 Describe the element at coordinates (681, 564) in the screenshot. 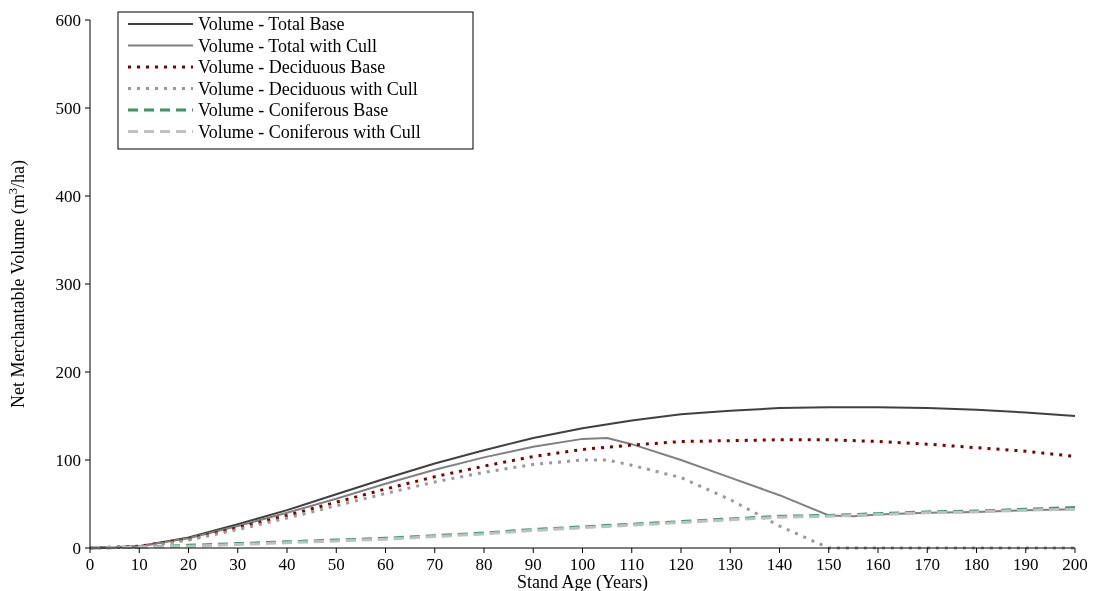

I see `x-tick-label: 120` at that location.